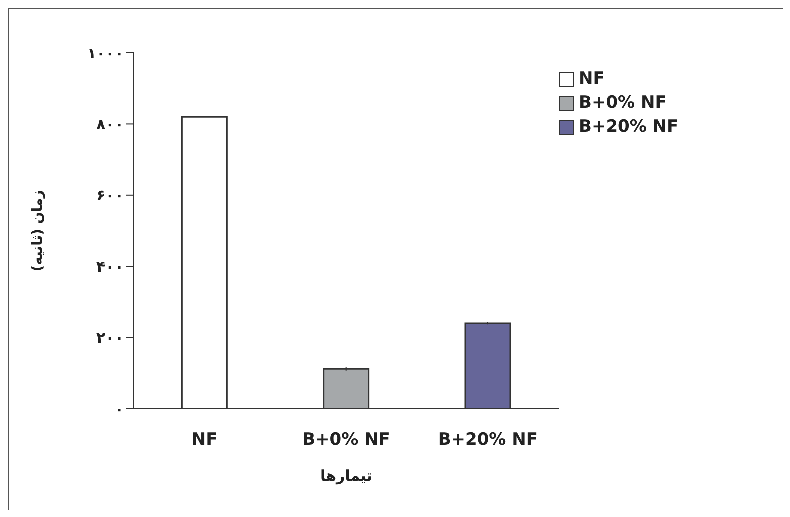 This screenshot has height=517, width=790. Describe the element at coordinates (110, 267) in the screenshot. I see `y-tick-label: ۴۰۰` at that location.